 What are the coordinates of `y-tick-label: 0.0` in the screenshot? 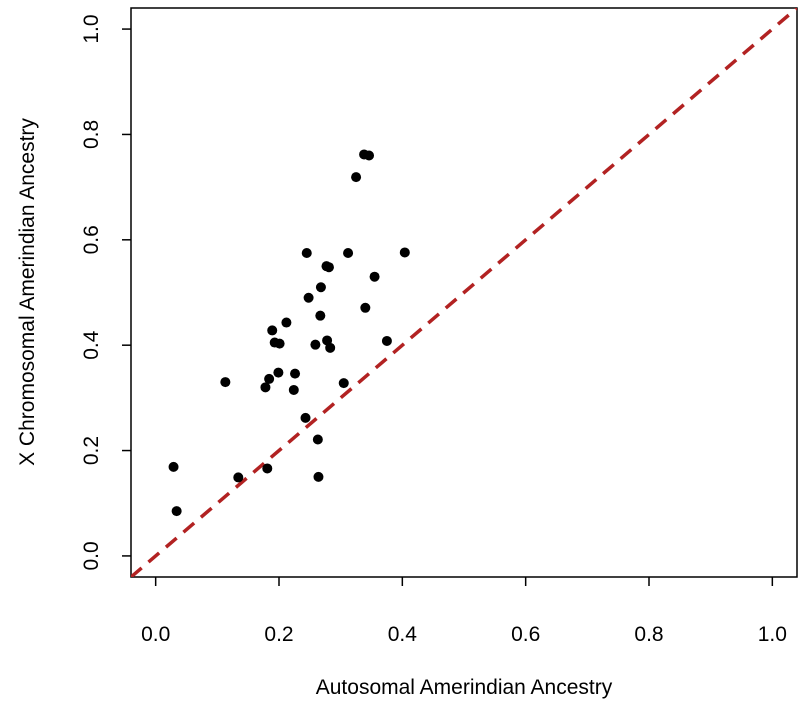 It's located at (91, 555).